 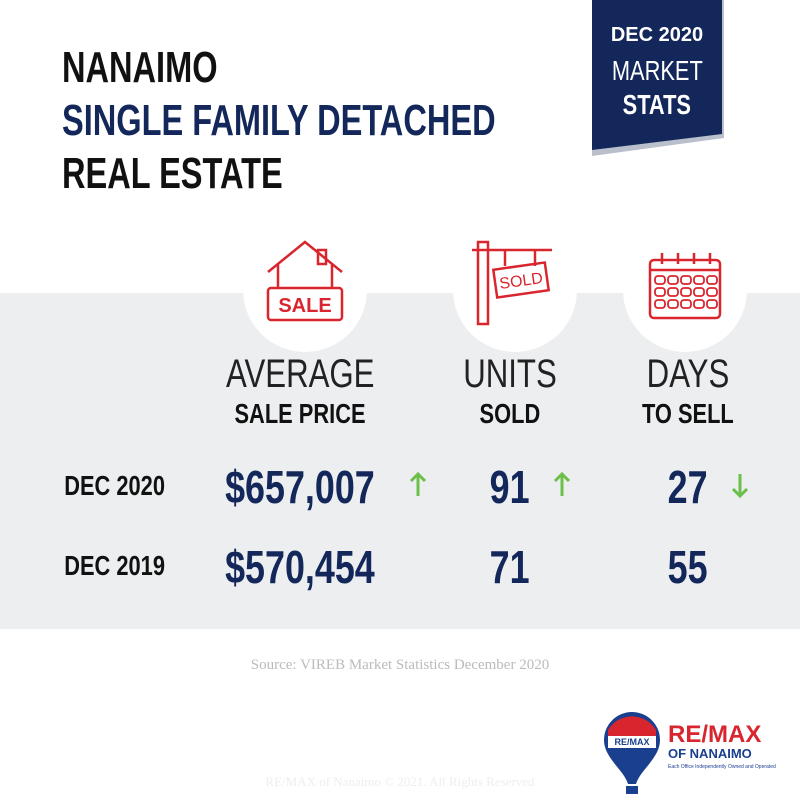 I want to click on column-bottom: SALE PRICE, so click(x=300, y=414).